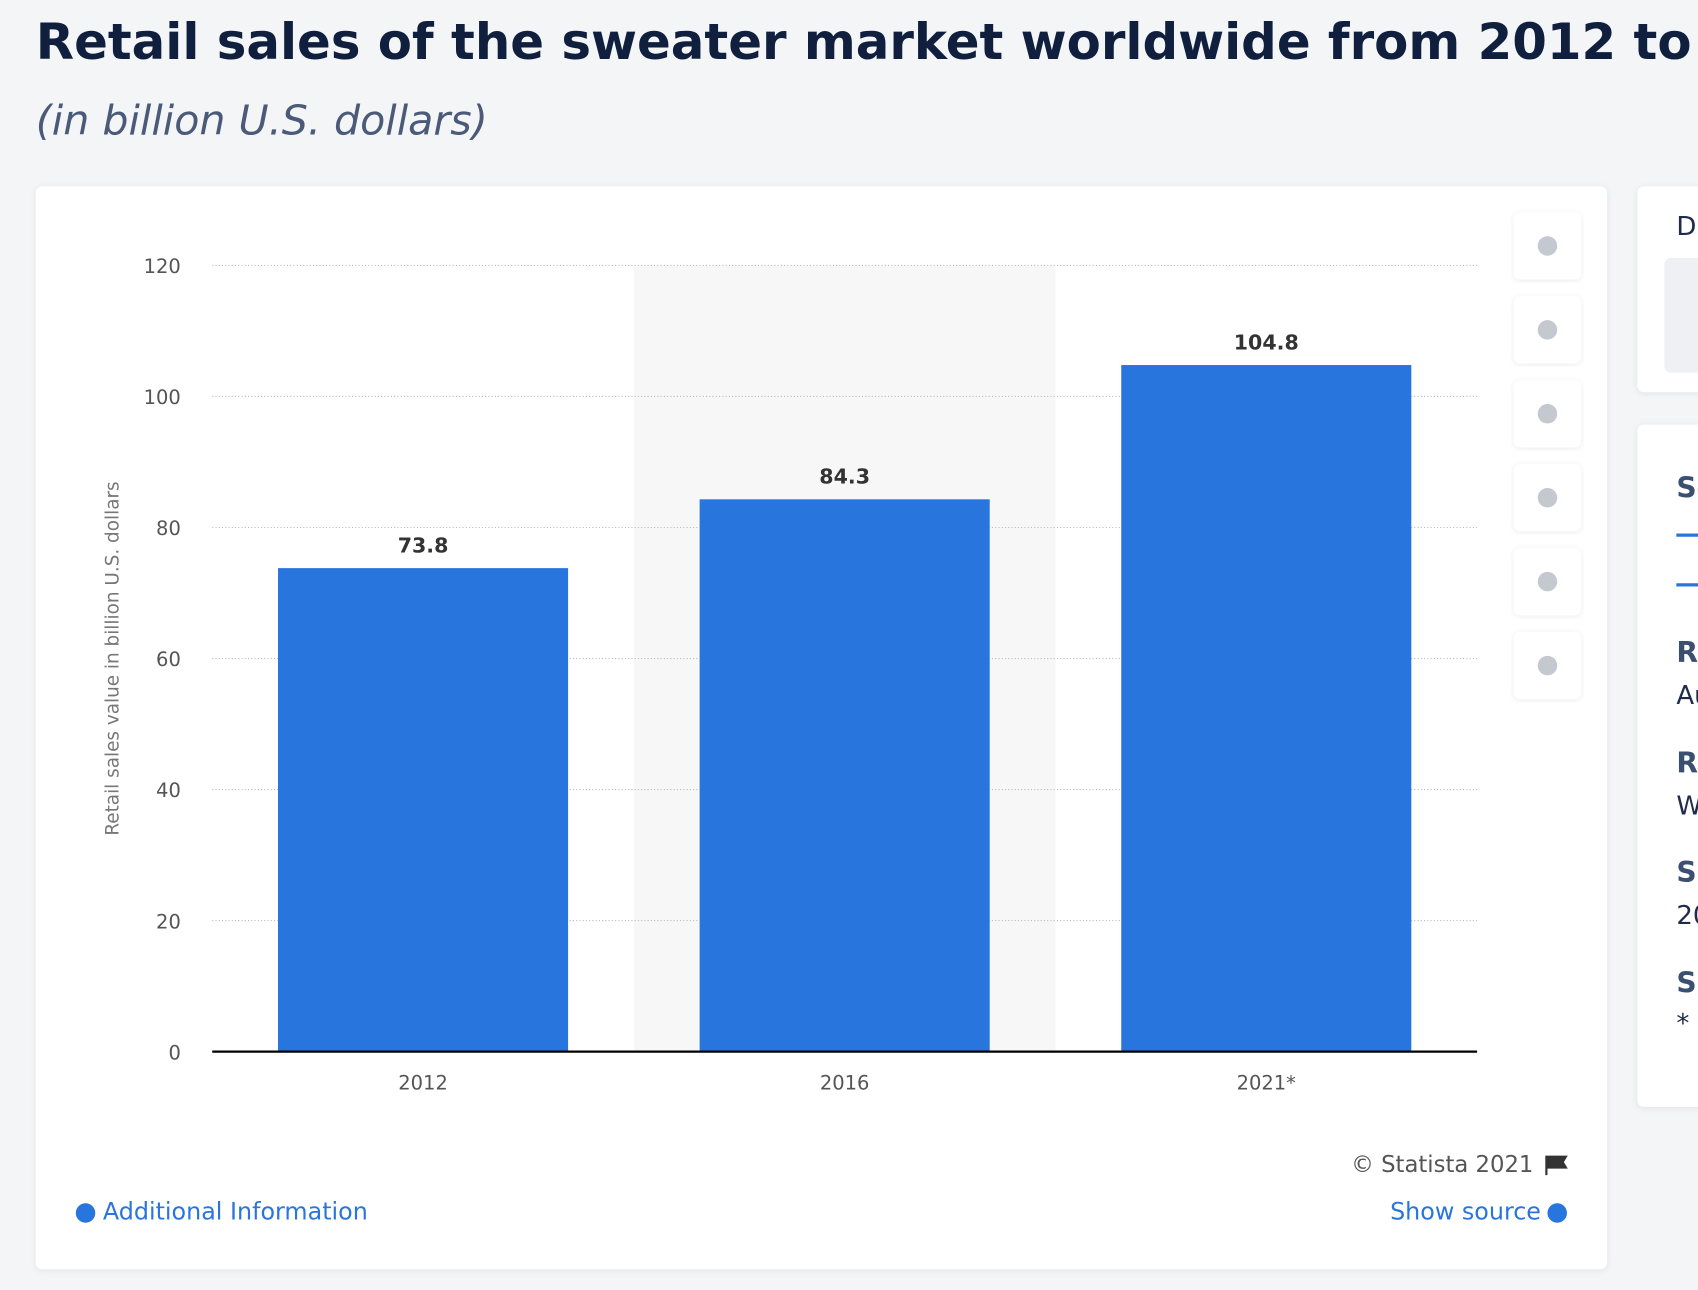  I want to click on side-text: D, so click(1686, 227).